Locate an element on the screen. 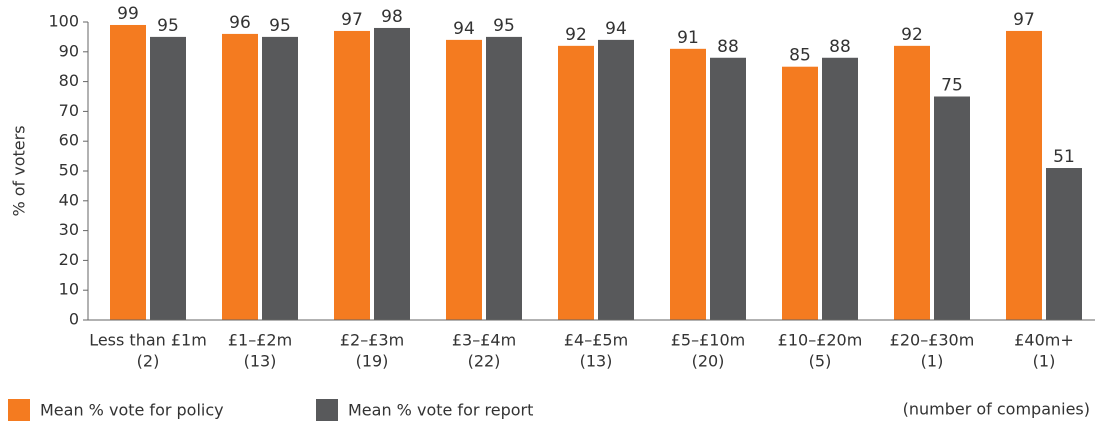 The width and height of the screenshot is (1101, 423). x-tick-label: £5–£10m is located at coordinates (708, 340).